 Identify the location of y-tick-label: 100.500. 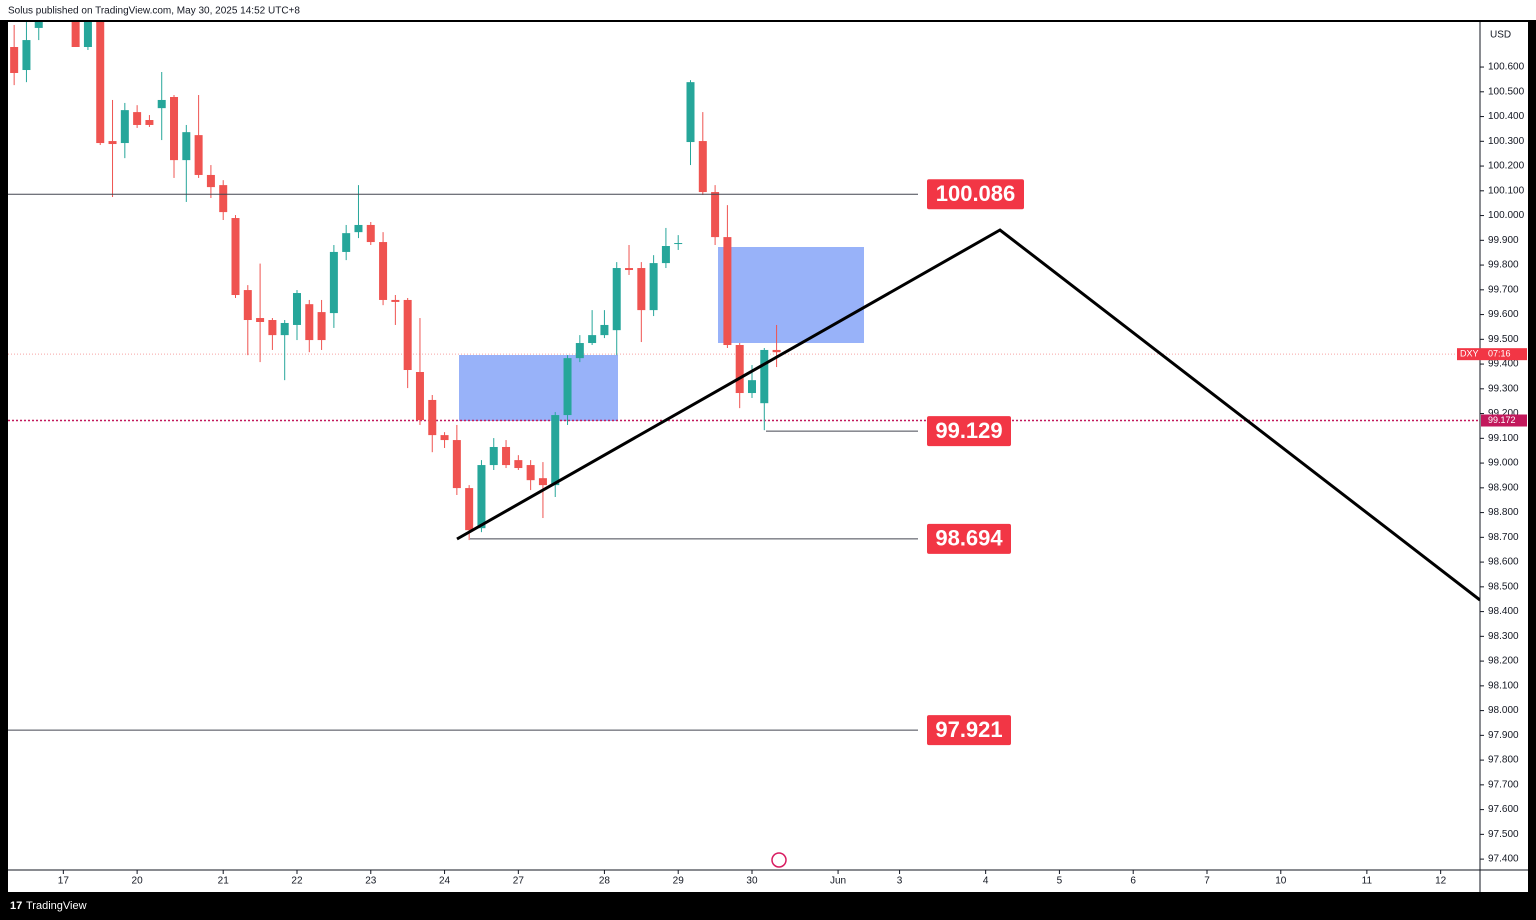
(1506, 91).